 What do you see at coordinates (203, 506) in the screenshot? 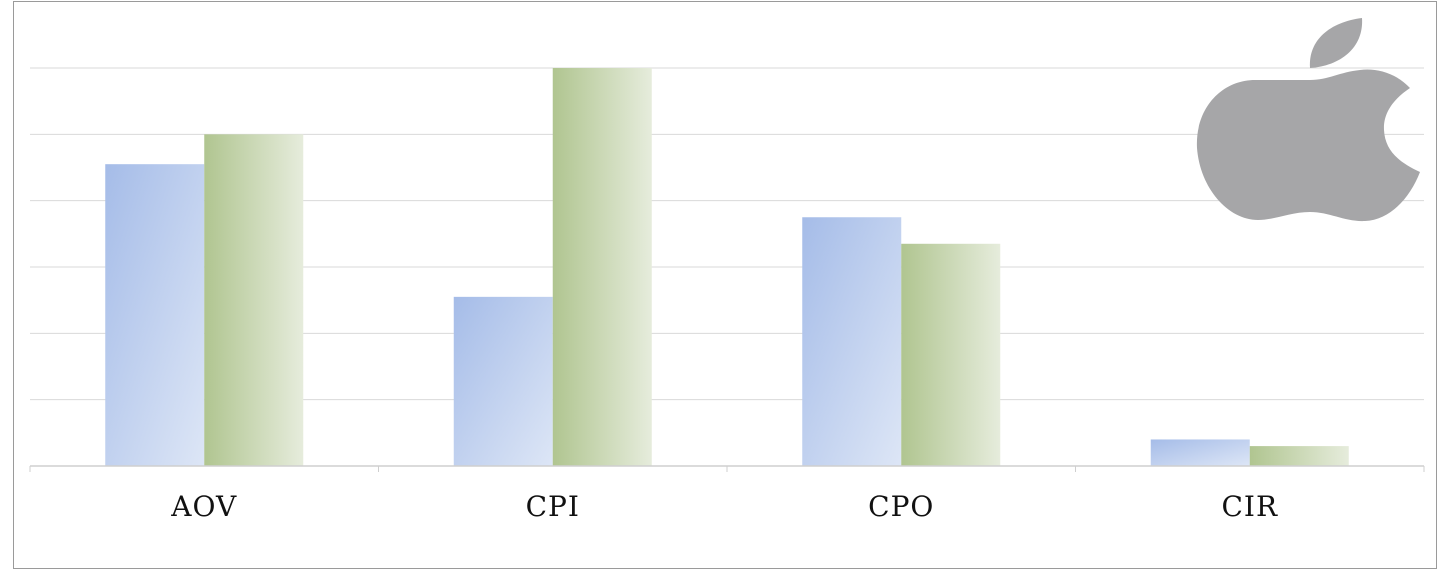
I see `category-label: AOV` at bounding box center [203, 506].